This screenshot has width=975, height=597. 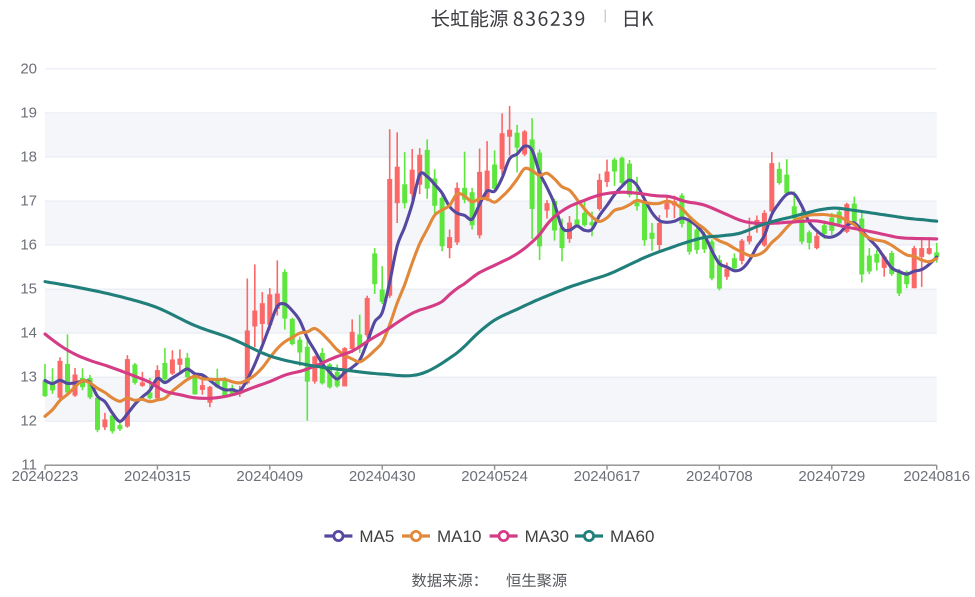 What do you see at coordinates (28, 245) in the screenshot?
I see `svg-text: 16` at bounding box center [28, 245].